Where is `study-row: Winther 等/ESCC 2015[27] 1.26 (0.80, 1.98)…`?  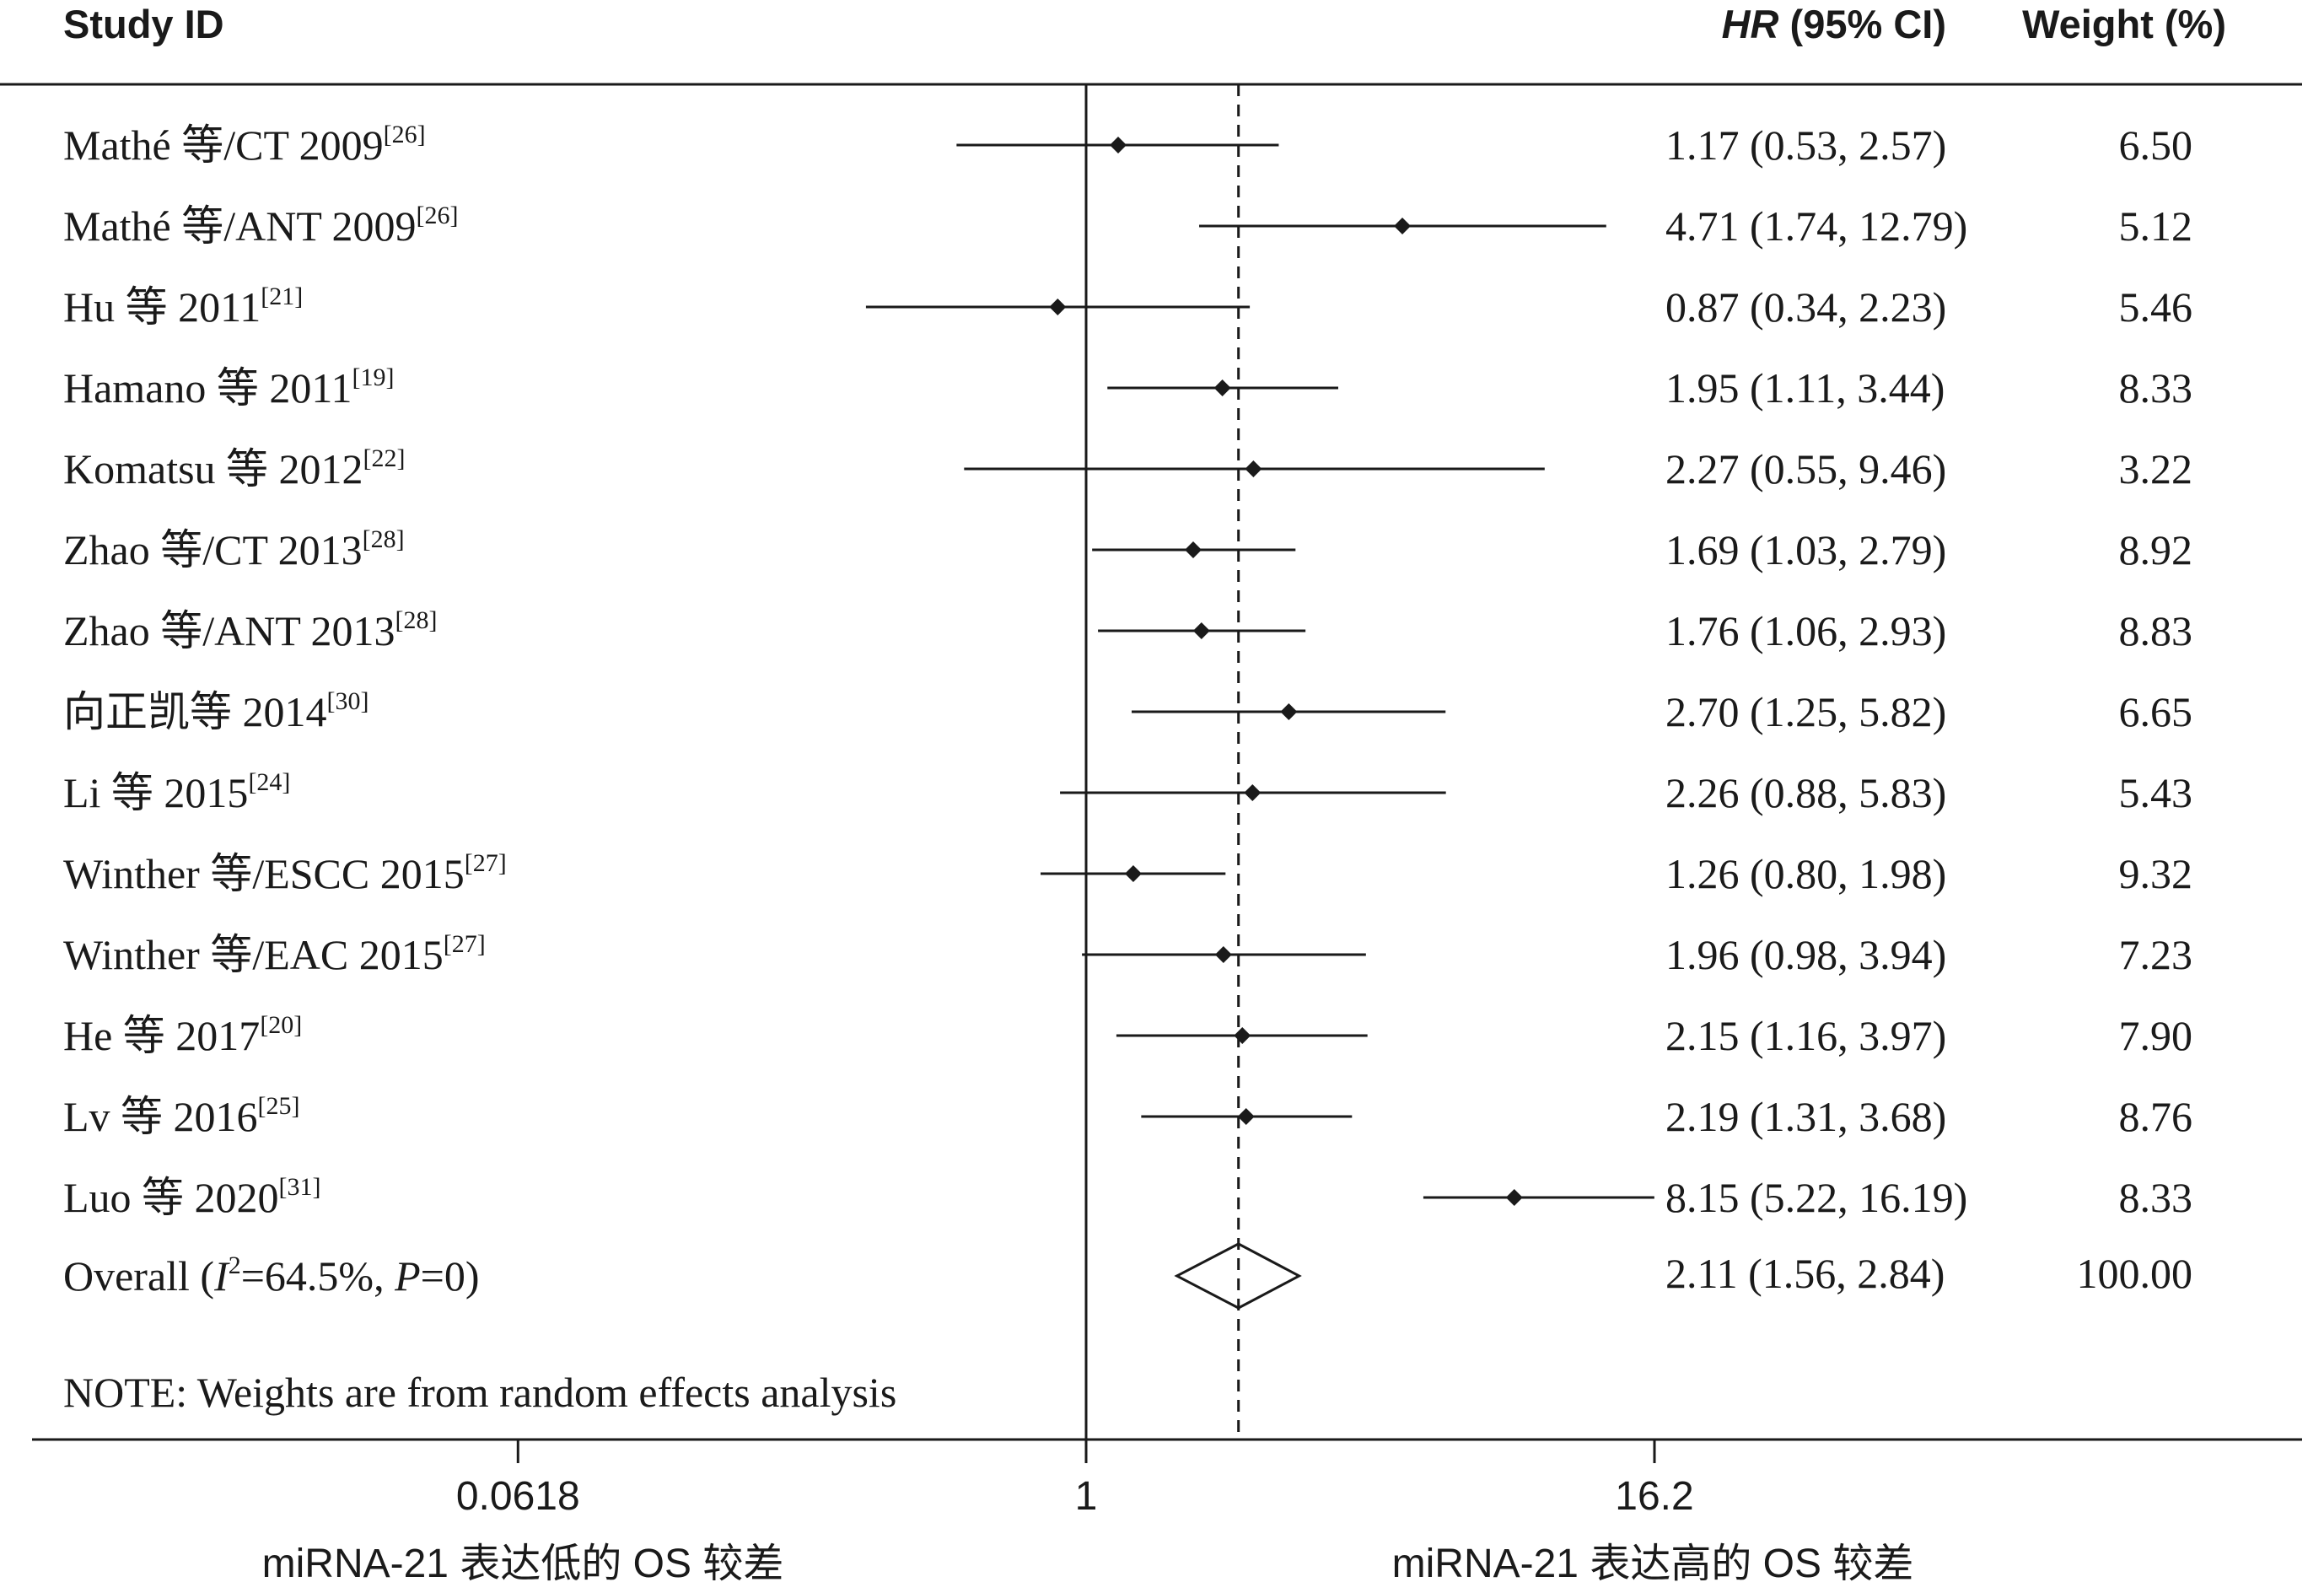
study-row: Winther 等/ESCC 2015[27] 1.26 (0.80, 1.98)… is located at coordinates (1127, 873).